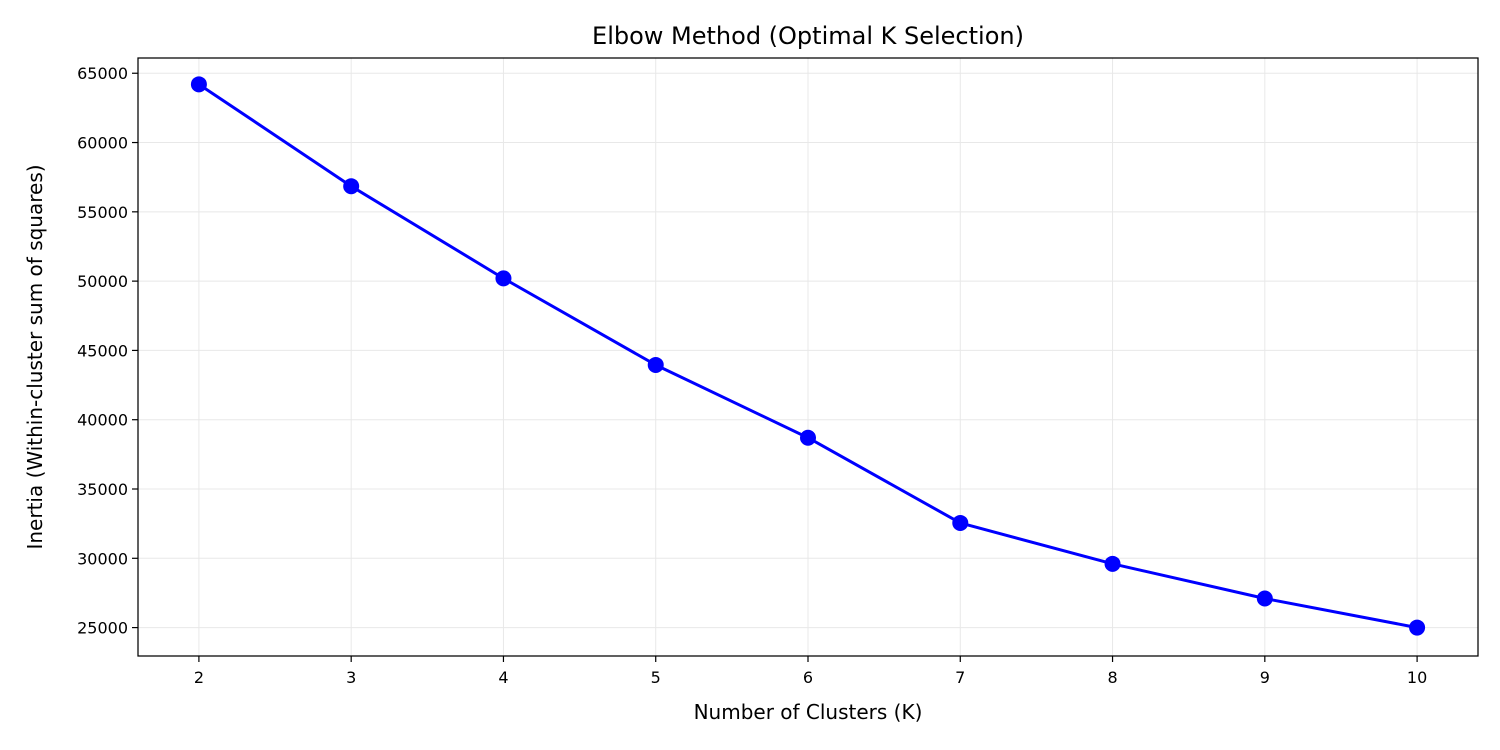  What do you see at coordinates (102, 420) in the screenshot?
I see `y-tick-label: 40000` at bounding box center [102, 420].